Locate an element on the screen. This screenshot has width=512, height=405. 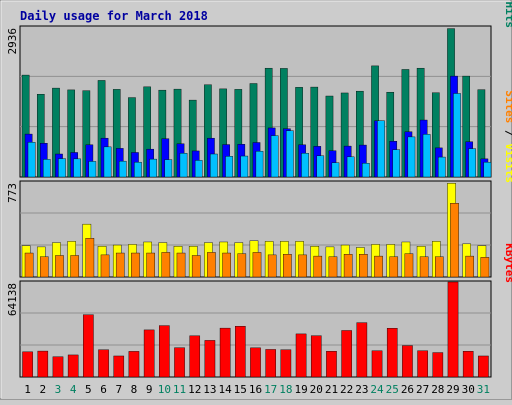
panel-kbytes-axis-label: KBytes is located at coordinates (507, 263).